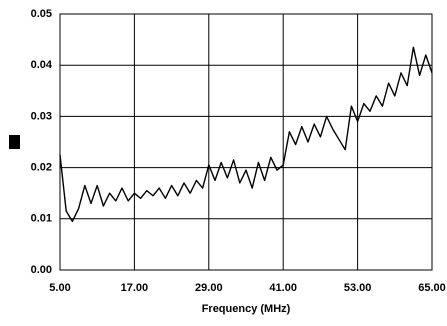  I want to click on y-tick-label: 0.03, so click(41, 116).